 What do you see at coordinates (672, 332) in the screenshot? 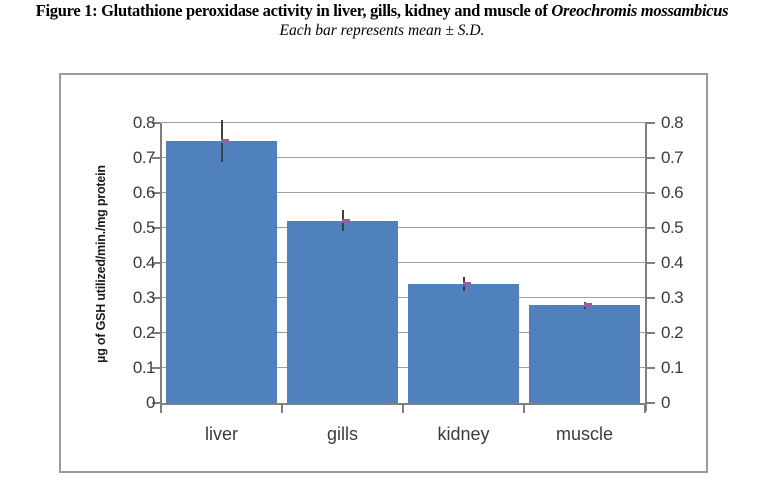
I see `y-tick-label-right: 0.2` at bounding box center [672, 332].